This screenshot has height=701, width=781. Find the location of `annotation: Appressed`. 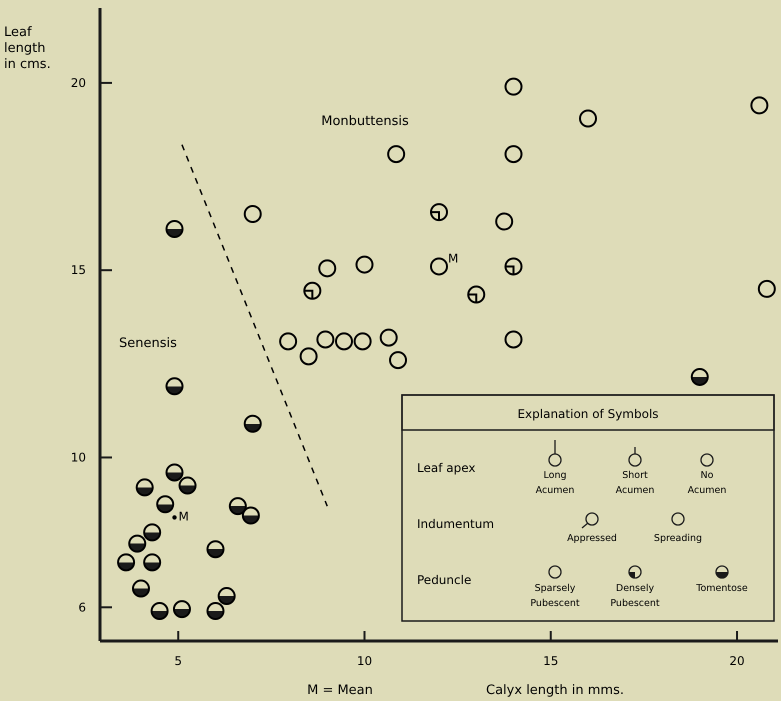

annotation: Appressed is located at coordinates (592, 538).